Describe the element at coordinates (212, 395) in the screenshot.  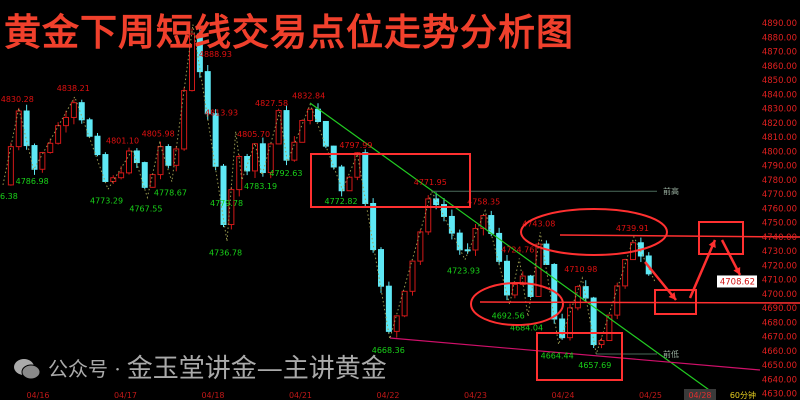
I see `x-tick-label: 04/18` at that location.